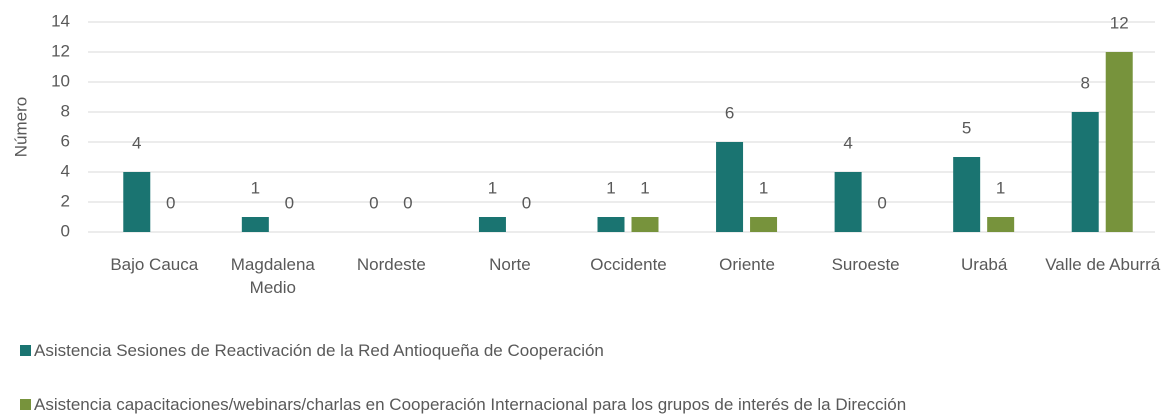 This screenshot has width=1167, height=417. What do you see at coordinates (984, 264) in the screenshot?
I see `x-tick-label: Urabá` at bounding box center [984, 264].